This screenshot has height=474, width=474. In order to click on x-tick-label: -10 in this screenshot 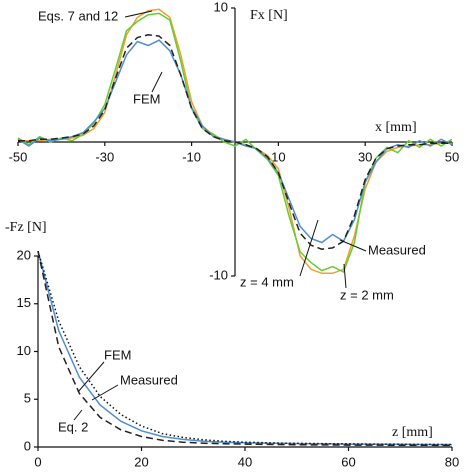, I will do `click(191, 156)`.